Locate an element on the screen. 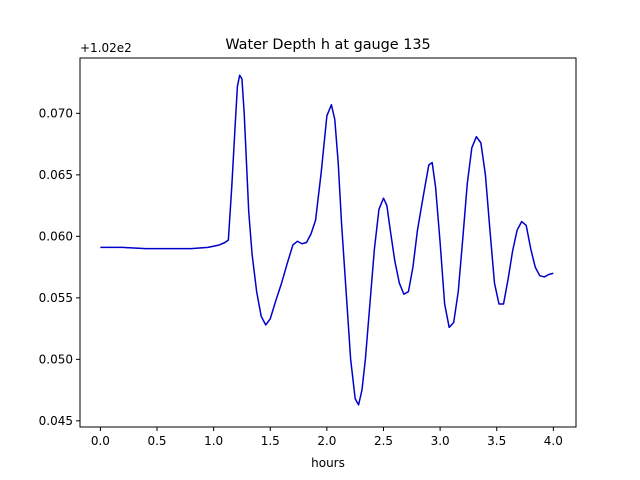 Image resolution: width=640 pixels, height=480 pixels. x-tick-label: 1.0 is located at coordinates (213, 441).